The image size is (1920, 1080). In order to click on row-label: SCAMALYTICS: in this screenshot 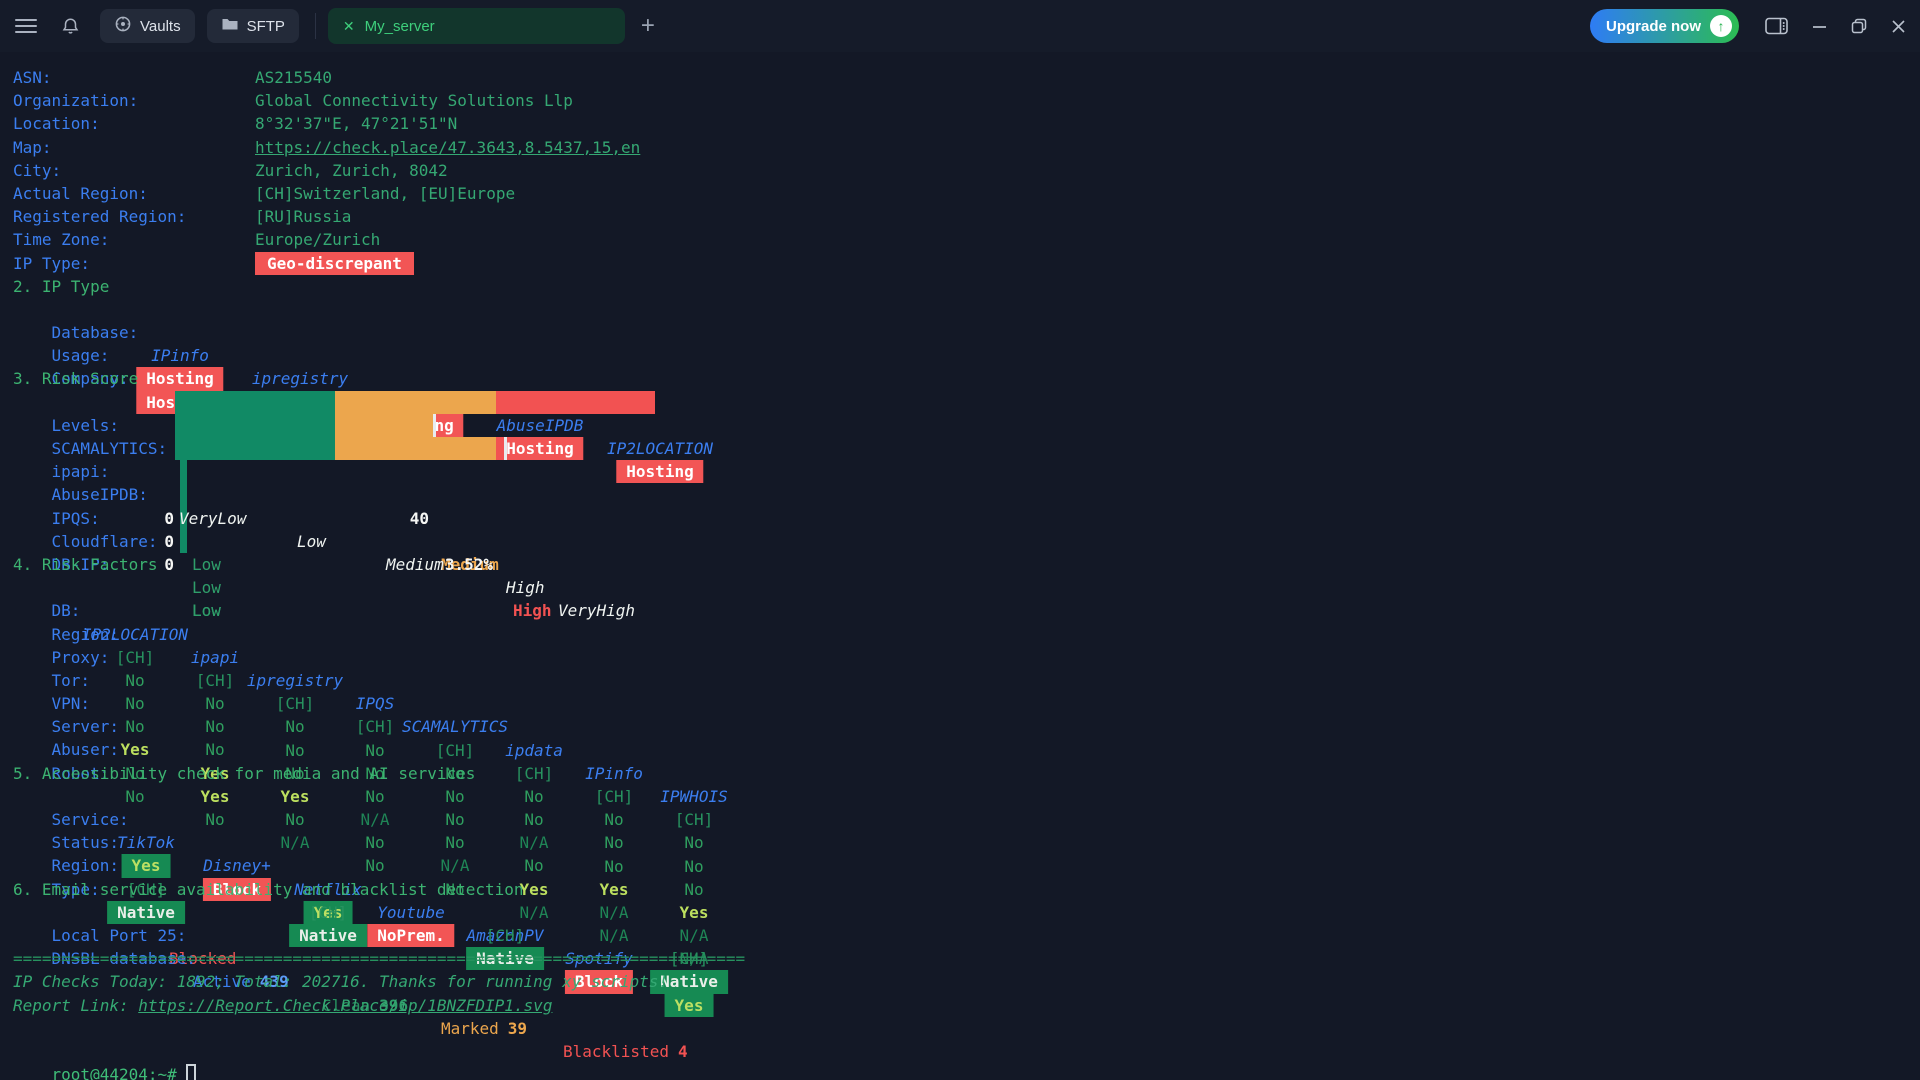, I will do `click(109, 449)`.